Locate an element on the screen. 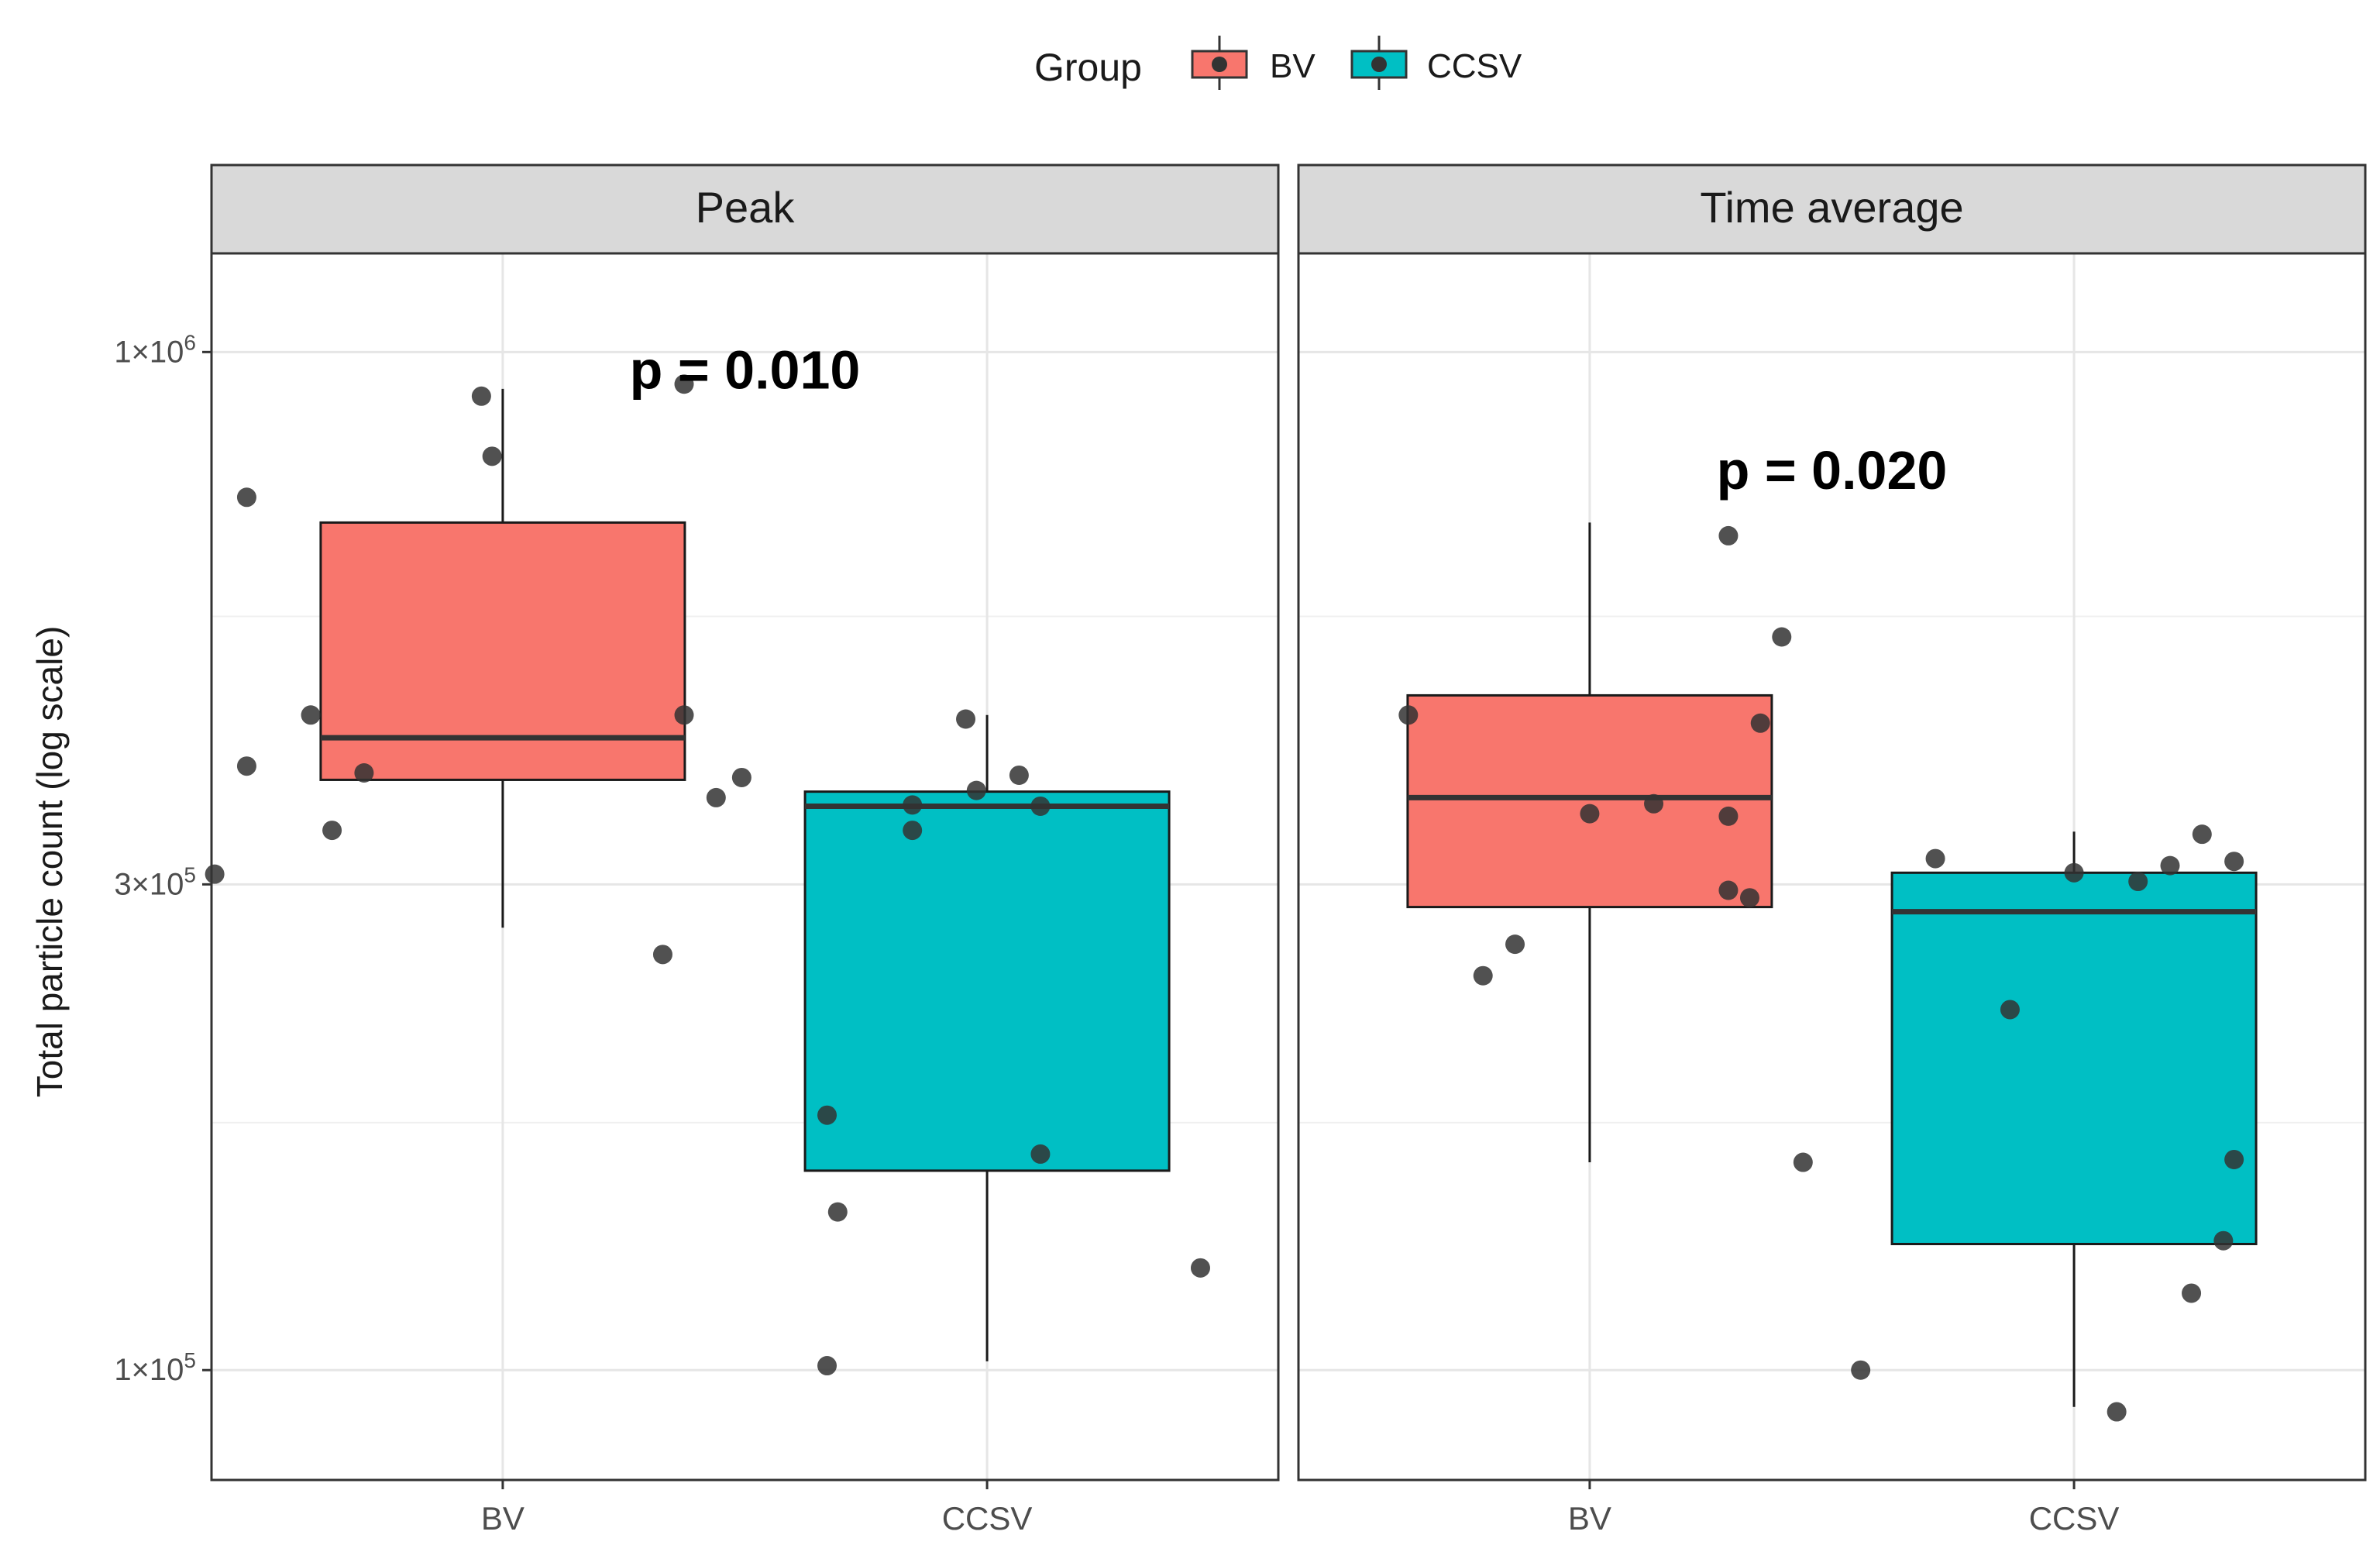  strip-label-time-average: Time average is located at coordinates (1832, 207).